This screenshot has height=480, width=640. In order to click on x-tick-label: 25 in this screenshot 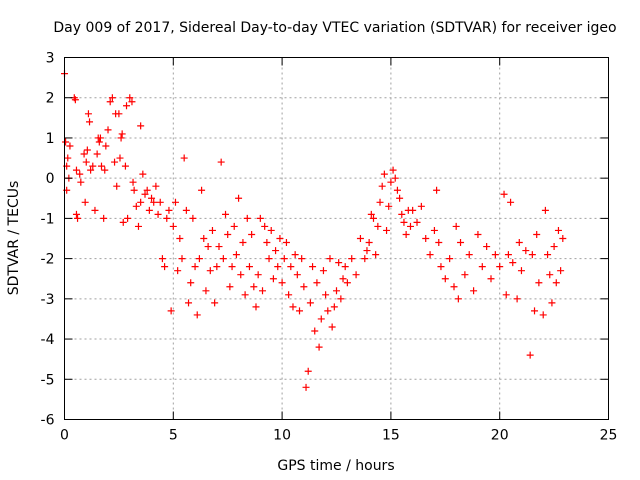, I will do `click(609, 436)`.